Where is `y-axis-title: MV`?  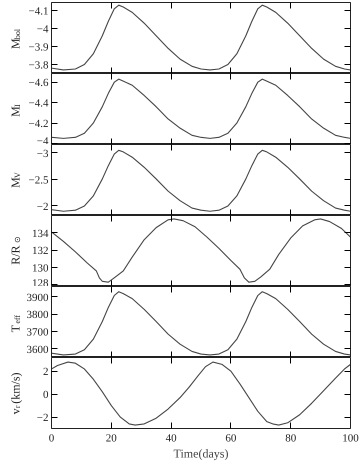
y-axis-title: MV is located at coordinates (15, 180).